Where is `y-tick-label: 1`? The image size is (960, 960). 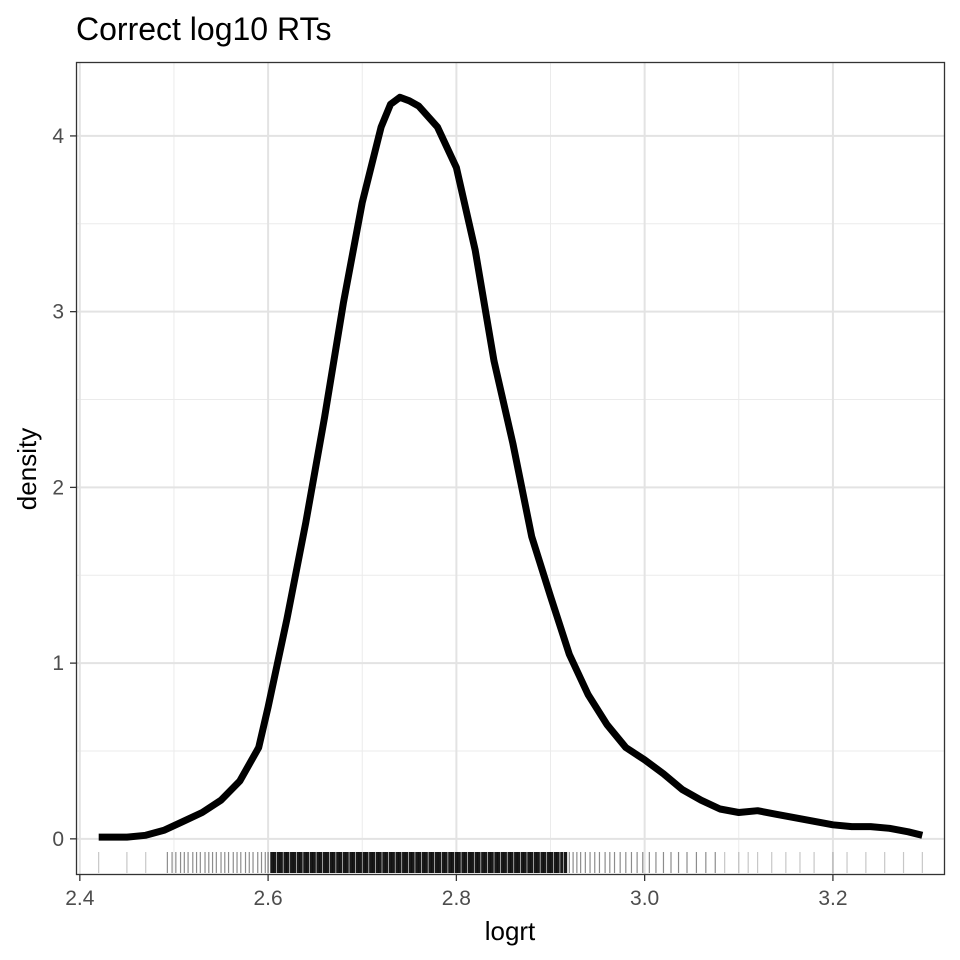
y-tick-label: 1 is located at coordinates (58, 663).